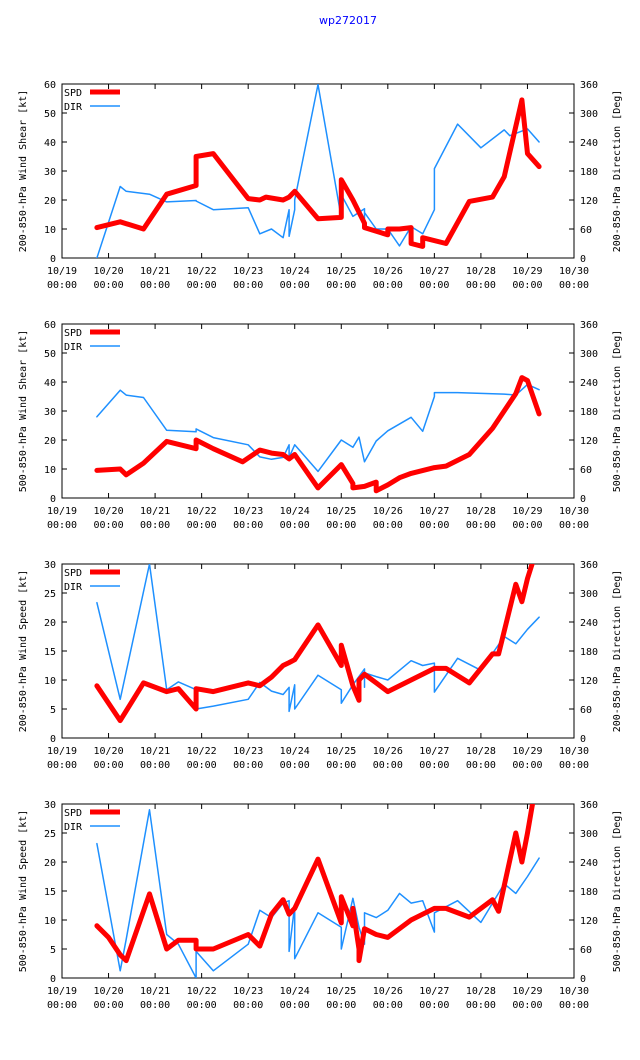  I want to click on y2-tick-label: 180, so click(589, 652).